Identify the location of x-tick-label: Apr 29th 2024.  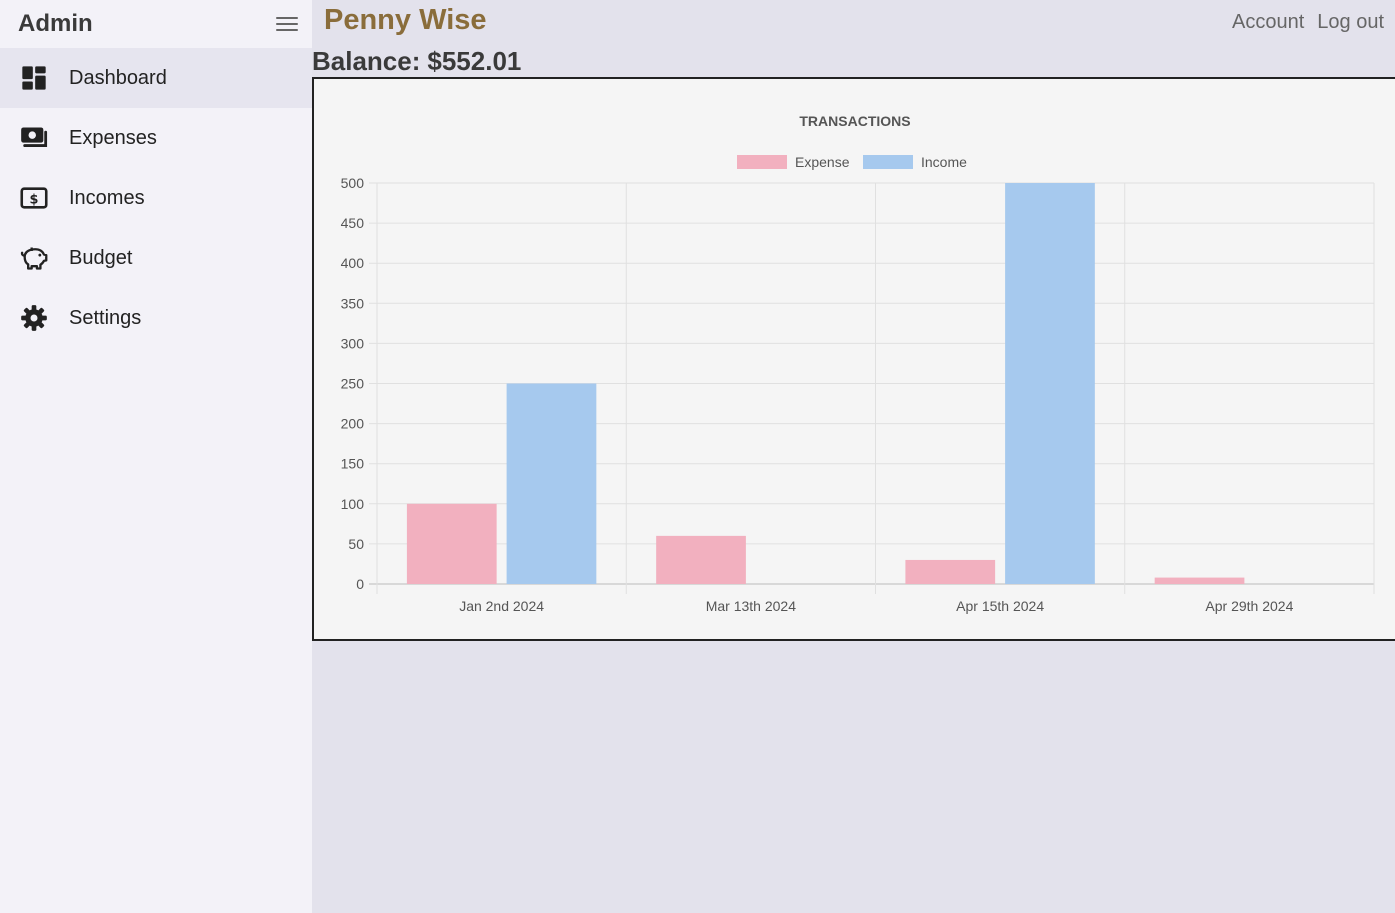
(1249, 606).